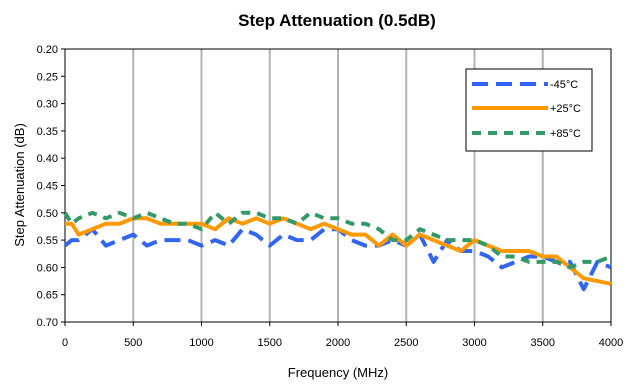 Image resolution: width=635 pixels, height=389 pixels. I want to click on legend-label-2: +85°C, so click(565, 134).